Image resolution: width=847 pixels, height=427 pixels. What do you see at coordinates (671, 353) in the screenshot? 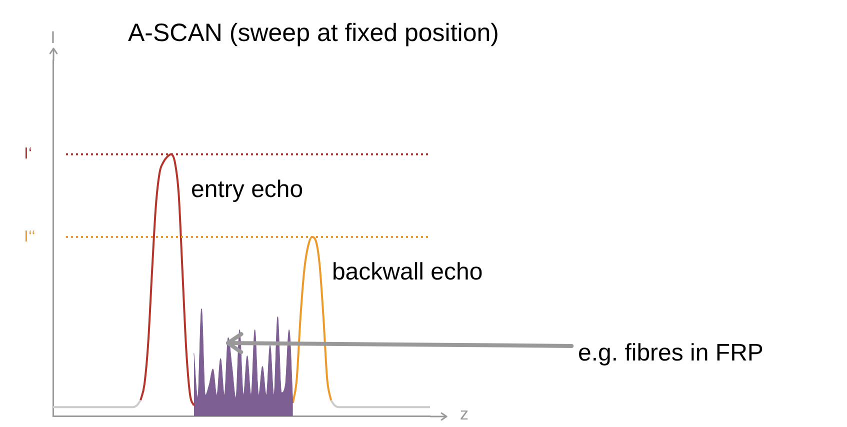
I see `text: e.g. fibres in FRP` at bounding box center [671, 353].